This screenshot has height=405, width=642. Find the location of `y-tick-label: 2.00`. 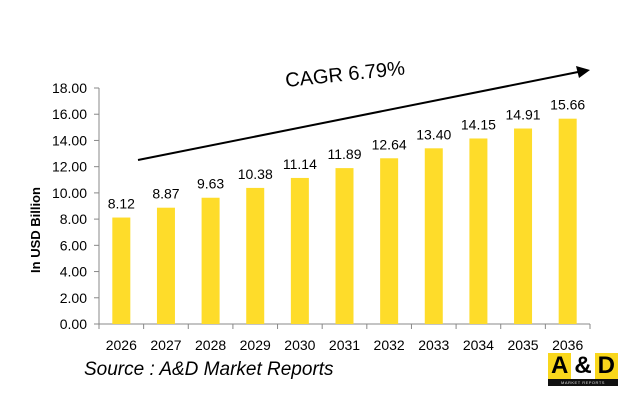

y-tick-label: 2.00 is located at coordinates (73, 298).